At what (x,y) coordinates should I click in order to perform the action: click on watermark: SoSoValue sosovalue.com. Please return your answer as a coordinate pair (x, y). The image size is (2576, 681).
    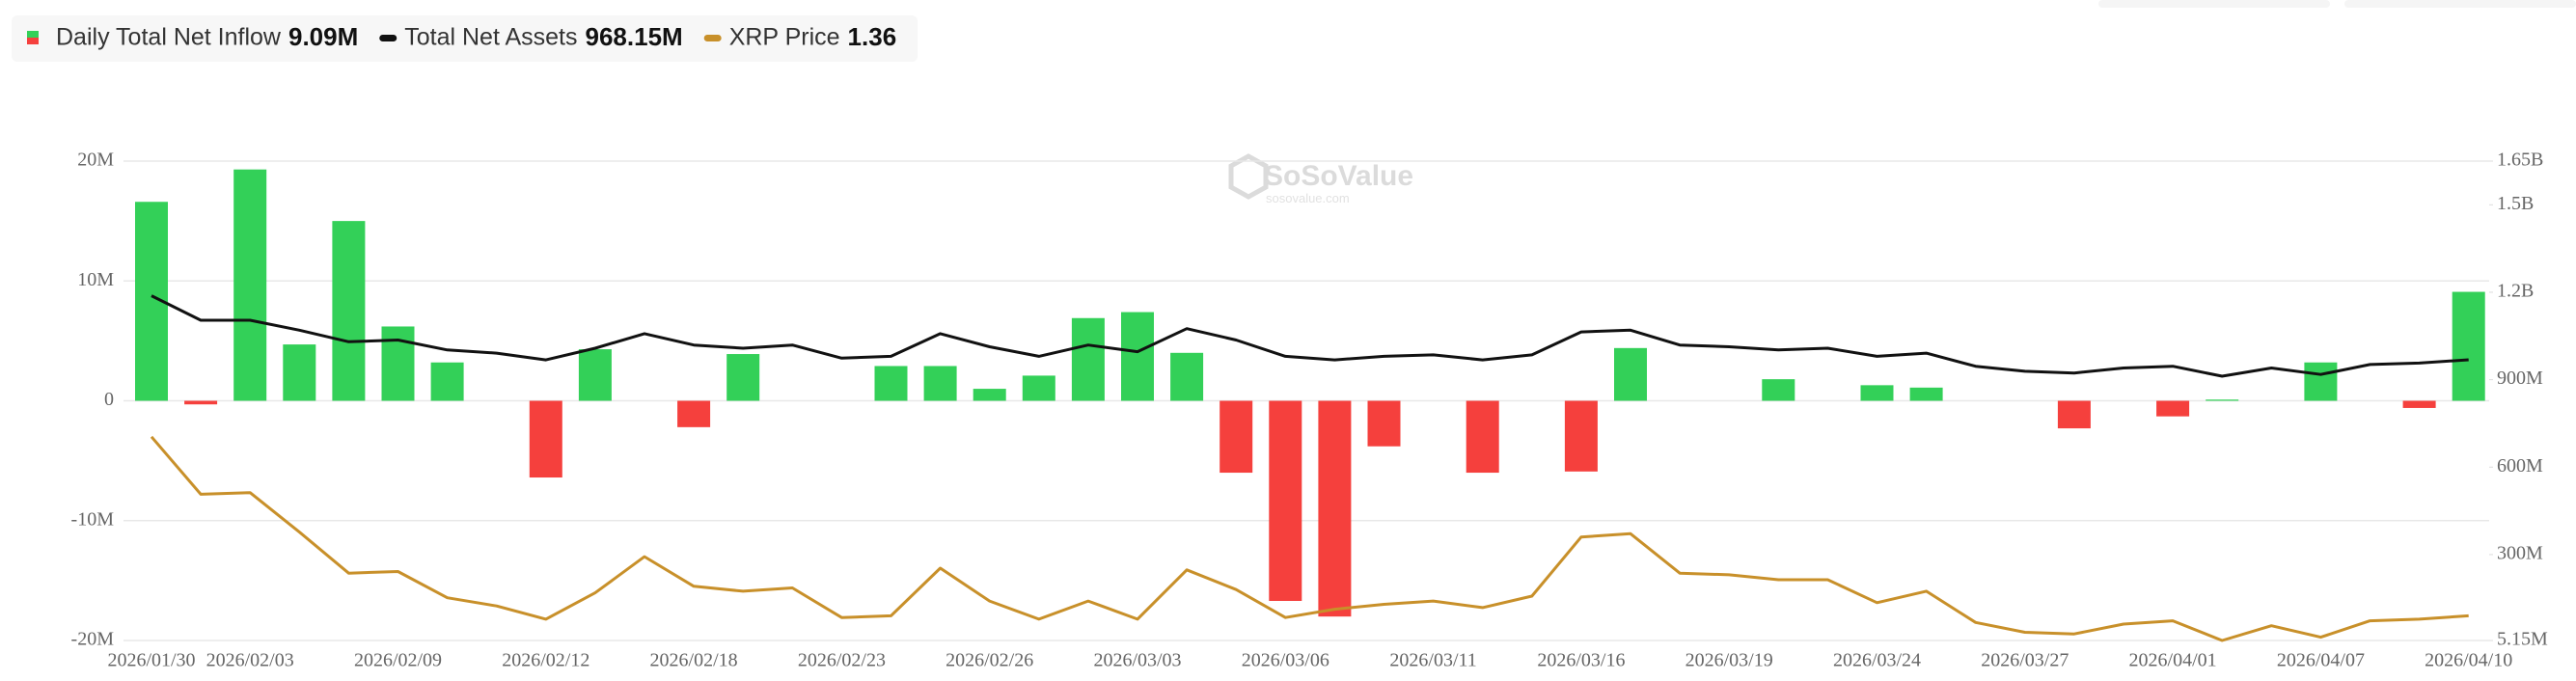
    Looking at the image, I should click on (1321, 179).